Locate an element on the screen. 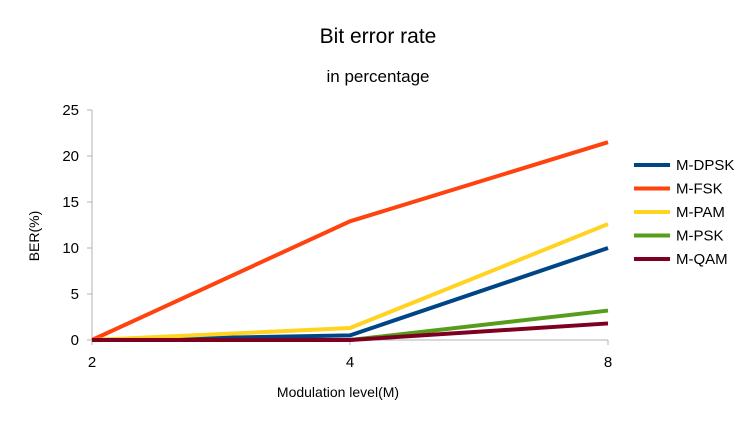 This screenshot has width=756, height=425. y-tick-label: 25 is located at coordinates (70, 110).